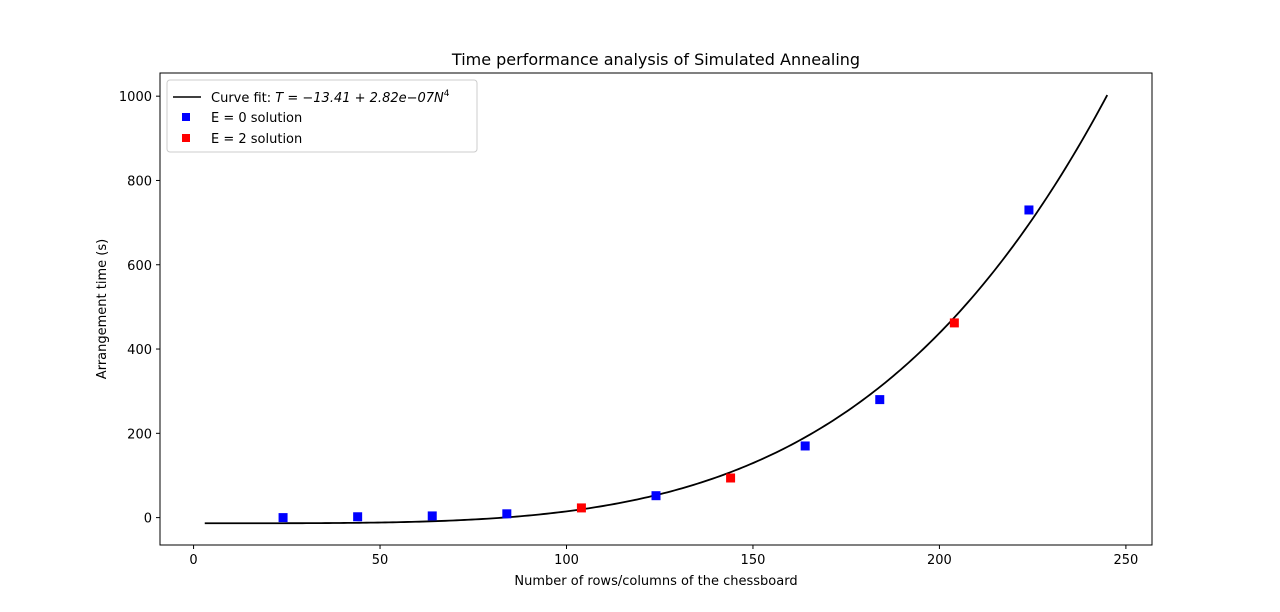 Image resolution: width=1280 pixels, height=612 pixels. Describe the element at coordinates (139, 350) in the screenshot. I see `y-tick-label: 400` at that location.